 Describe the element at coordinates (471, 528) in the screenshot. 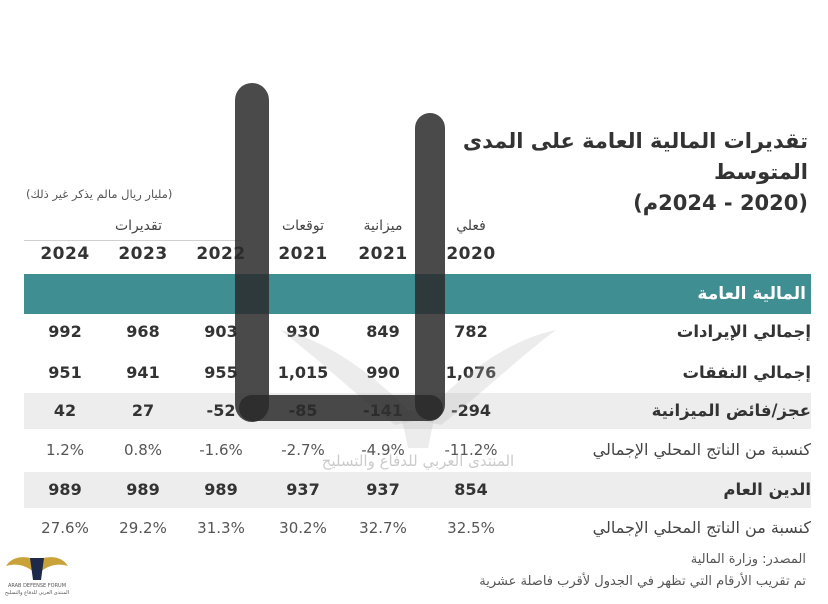

I see `table-cell: 32.5%` at that location.